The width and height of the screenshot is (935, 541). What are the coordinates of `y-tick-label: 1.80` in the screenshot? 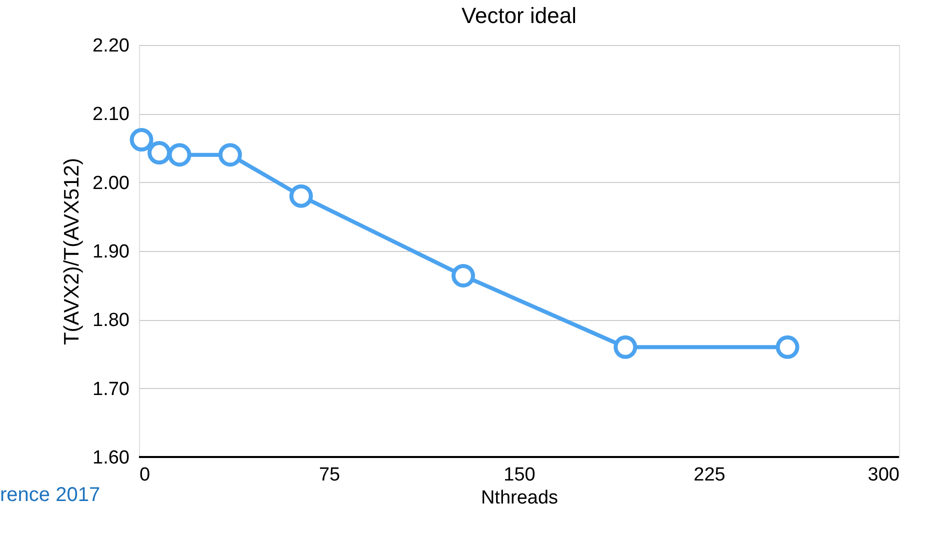 It's located at (111, 321).